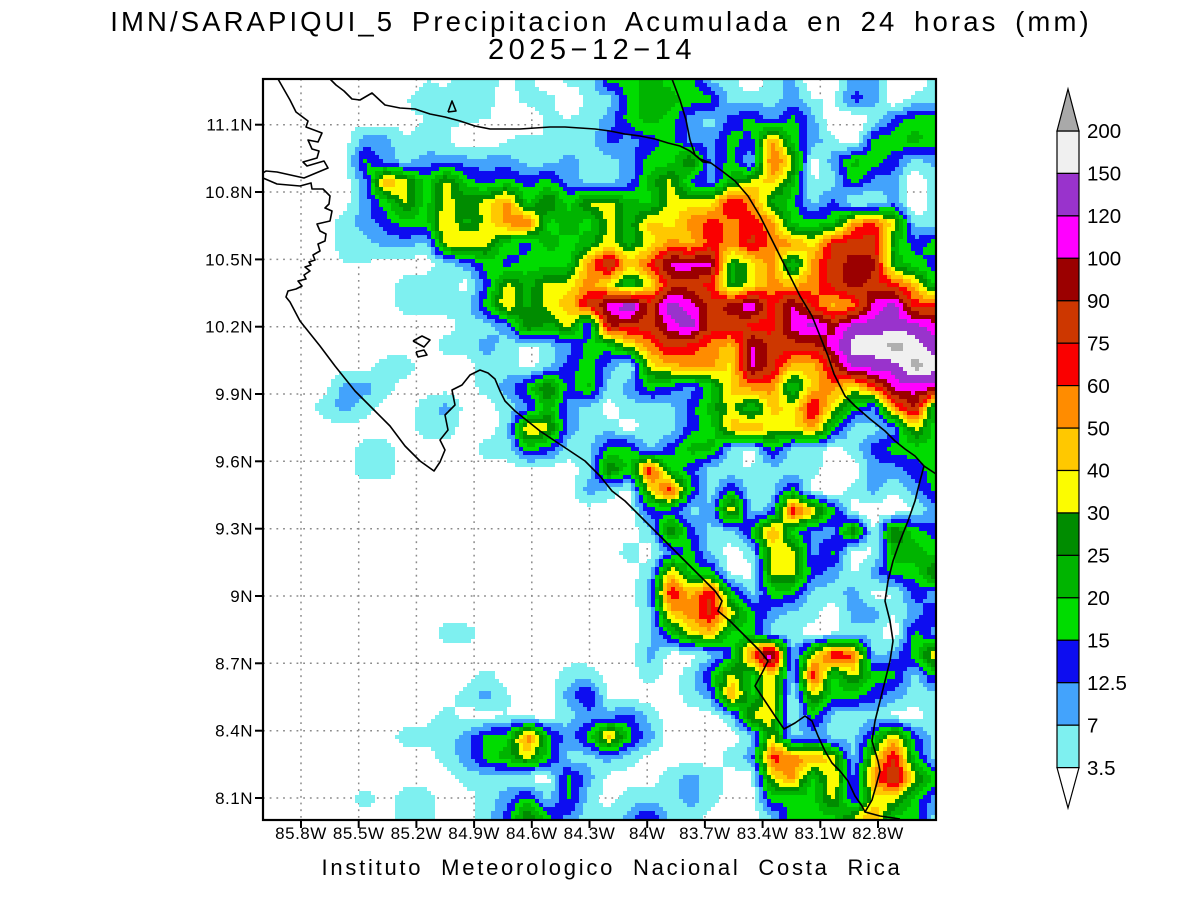 The width and height of the screenshot is (1200, 900). Describe the element at coordinates (229, 125) in the screenshot. I see `svg-text: 11.1N` at that location.